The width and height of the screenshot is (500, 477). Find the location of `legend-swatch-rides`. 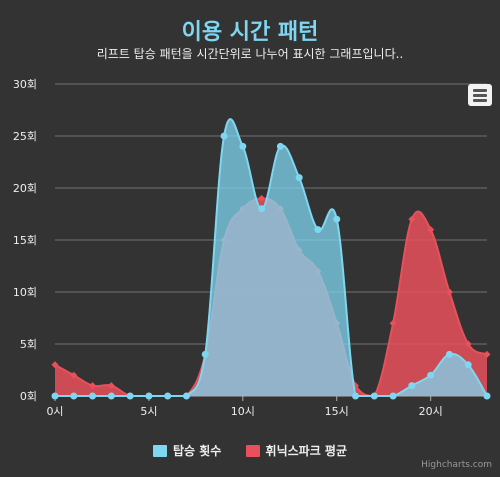

legend-swatch-rides is located at coordinates (160, 451).